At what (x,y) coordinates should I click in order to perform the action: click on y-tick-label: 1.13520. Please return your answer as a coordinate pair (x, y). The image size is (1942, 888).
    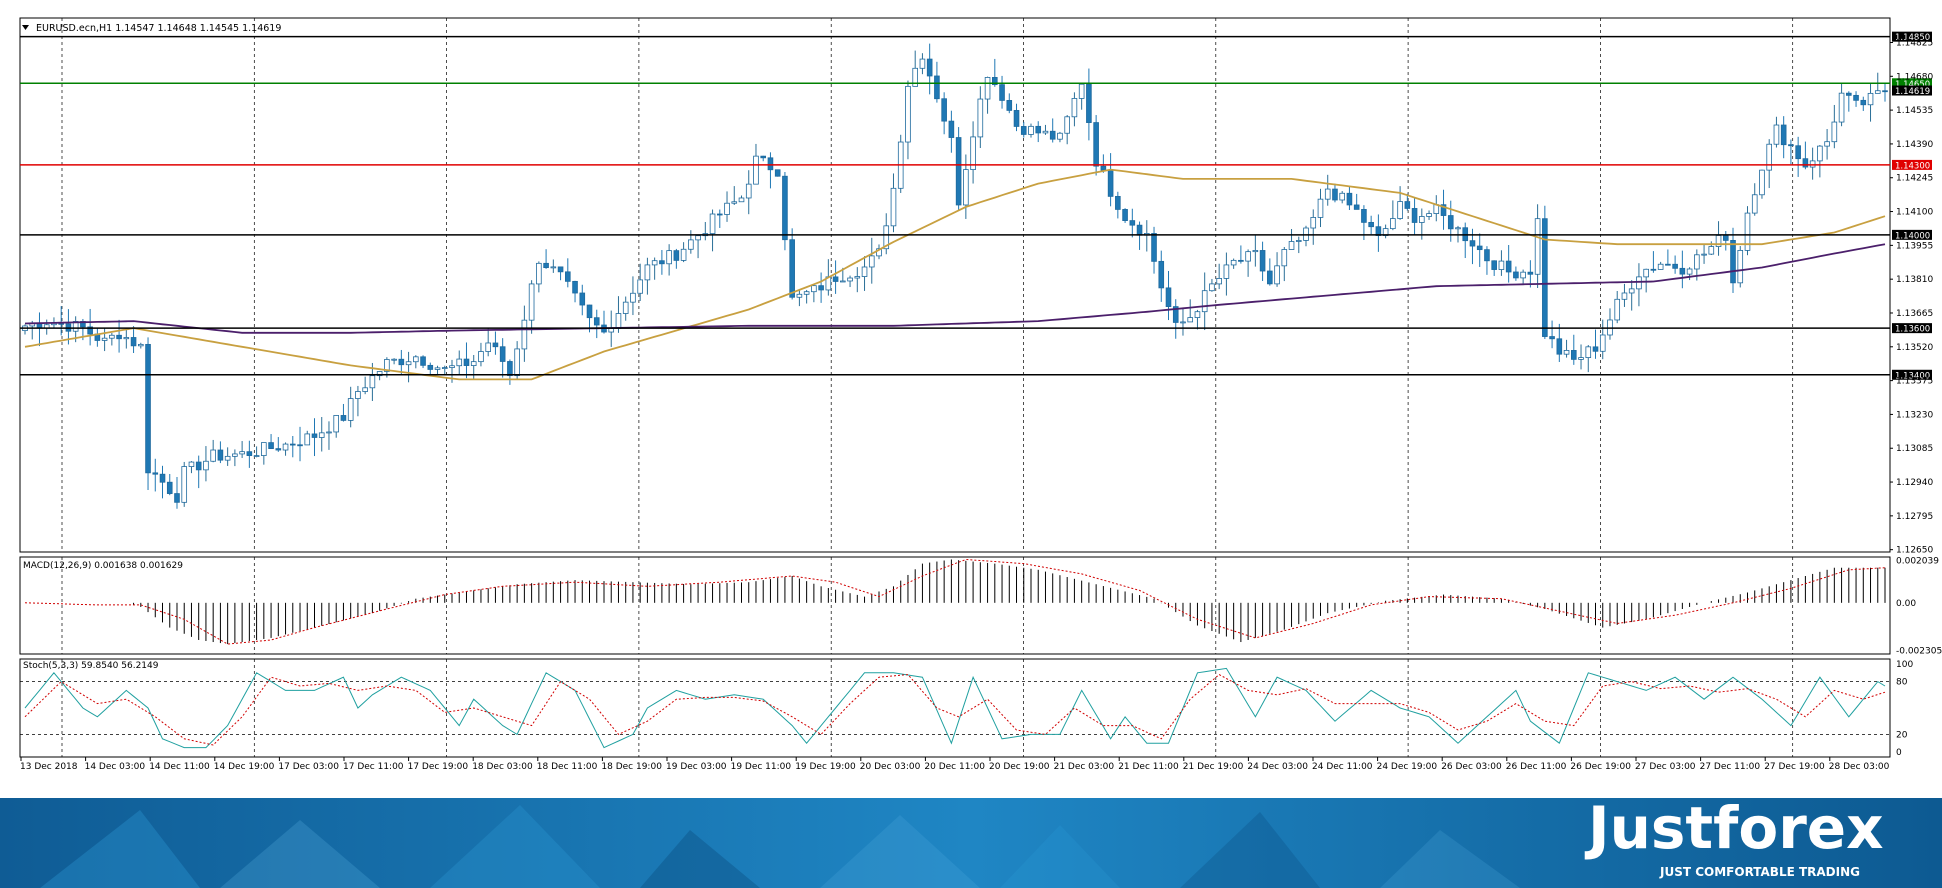
    Looking at the image, I should click on (1914, 348).